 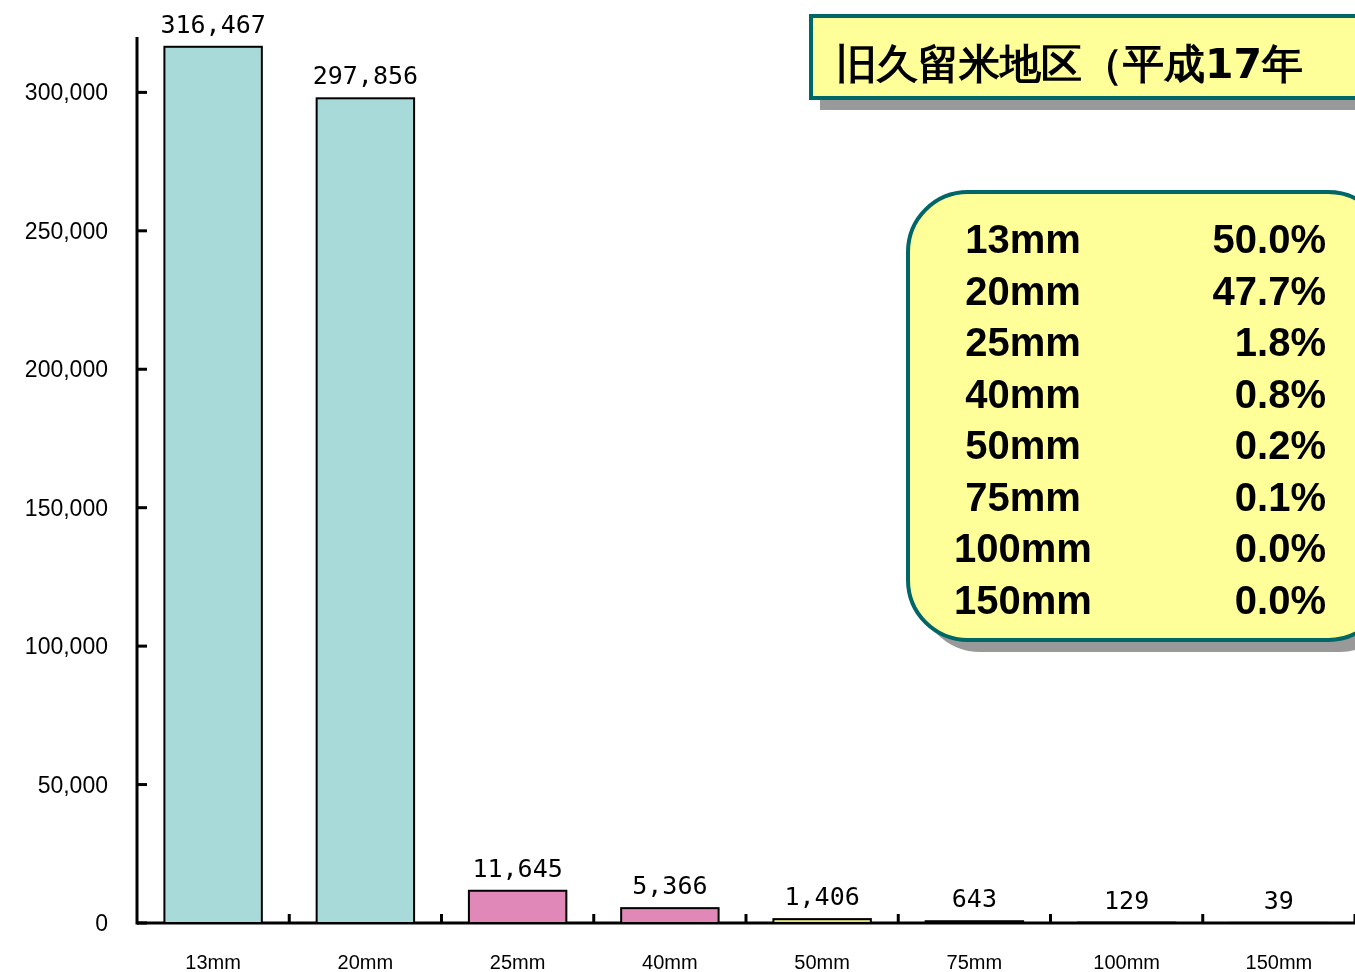 I want to click on data-label: 11,645, so click(x=517, y=868).